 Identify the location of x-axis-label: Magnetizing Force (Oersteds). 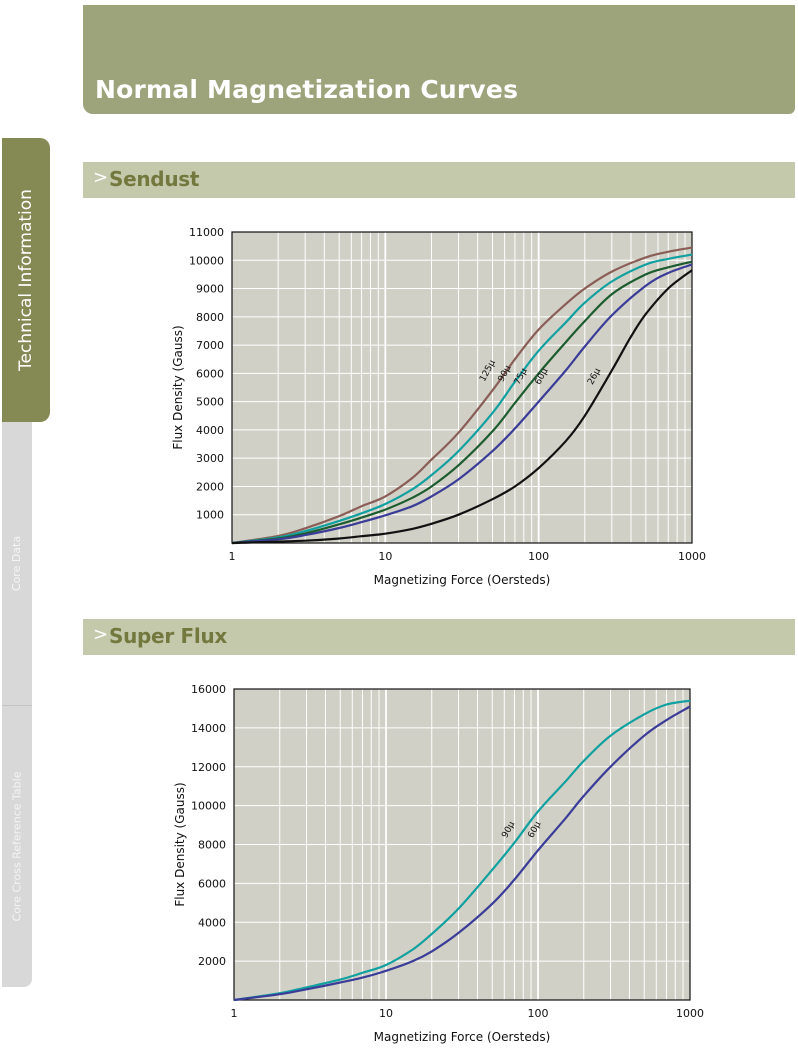
(462, 580).